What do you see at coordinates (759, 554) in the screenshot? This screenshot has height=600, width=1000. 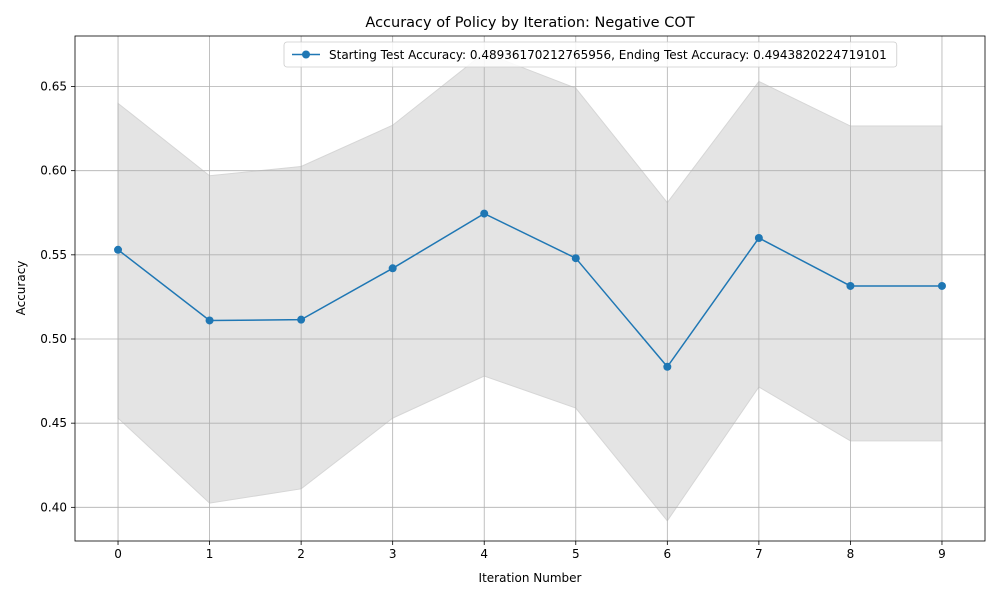 I see `x-tick-label: 7` at bounding box center [759, 554].